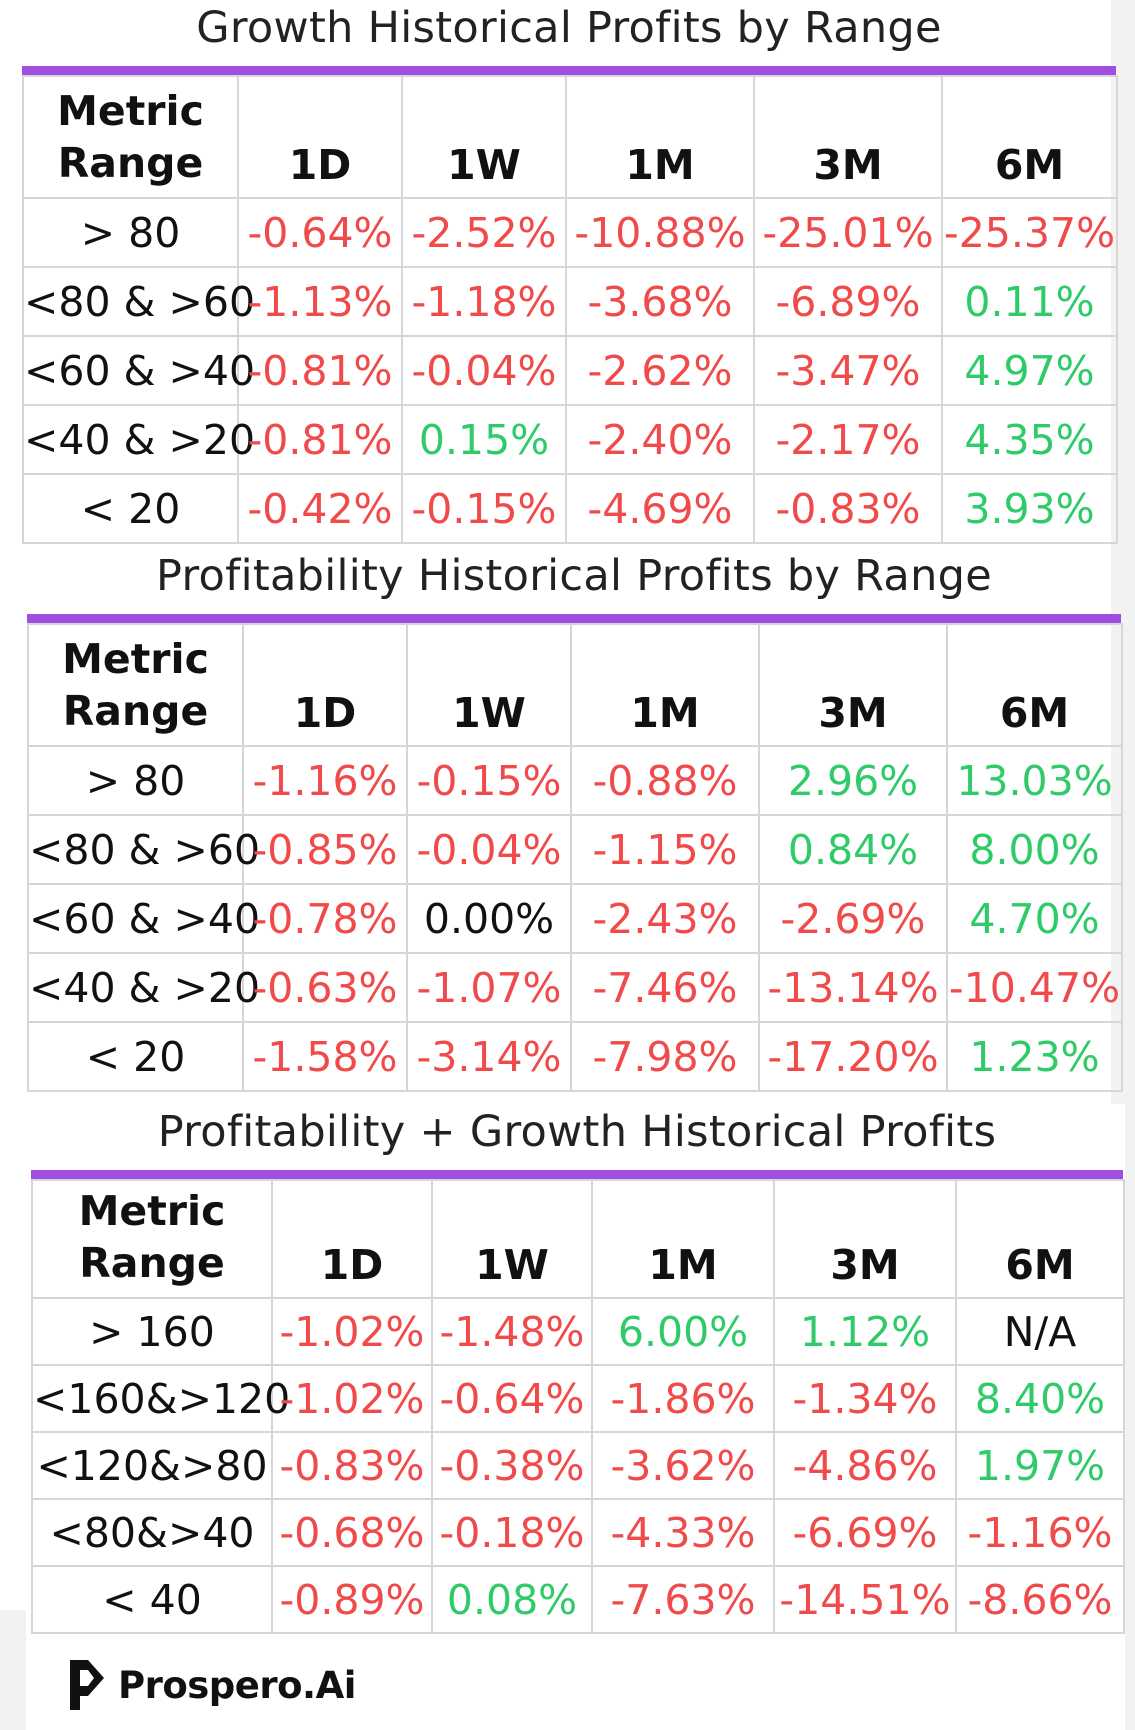 Image resolution: width=1135 pixels, height=1730 pixels. What do you see at coordinates (853, 780) in the screenshot?
I see `return-cell: 2.96%` at bounding box center [853, 780].